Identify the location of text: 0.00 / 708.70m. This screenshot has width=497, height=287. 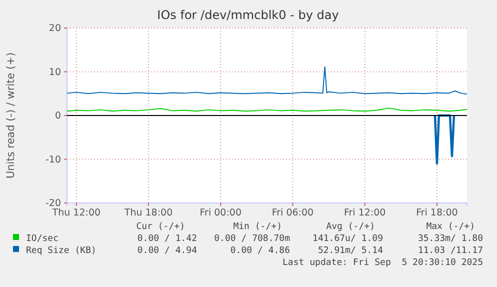
(252, 239).